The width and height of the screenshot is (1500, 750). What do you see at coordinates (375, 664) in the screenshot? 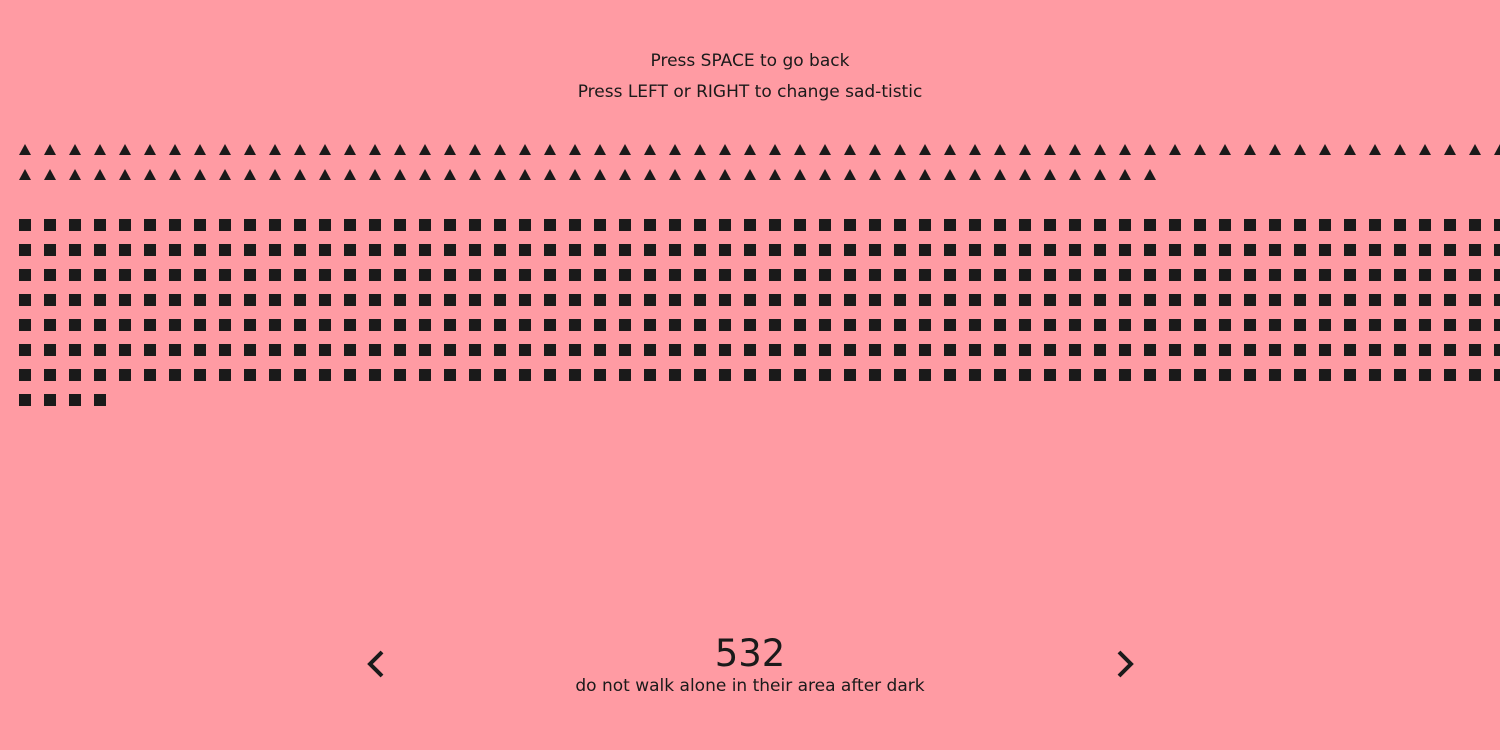
I see `previous-statistic-button` at bounding box center [375, 664].